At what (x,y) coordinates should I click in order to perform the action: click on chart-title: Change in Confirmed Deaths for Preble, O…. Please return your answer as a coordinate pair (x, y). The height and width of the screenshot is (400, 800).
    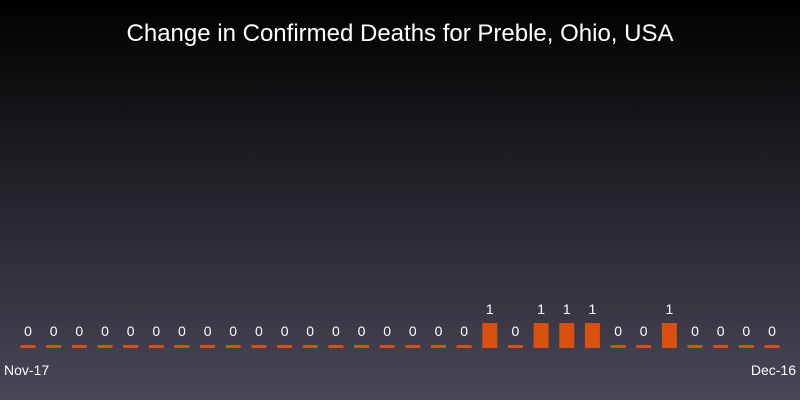
    Looking at the image, I should click on (400, 33).